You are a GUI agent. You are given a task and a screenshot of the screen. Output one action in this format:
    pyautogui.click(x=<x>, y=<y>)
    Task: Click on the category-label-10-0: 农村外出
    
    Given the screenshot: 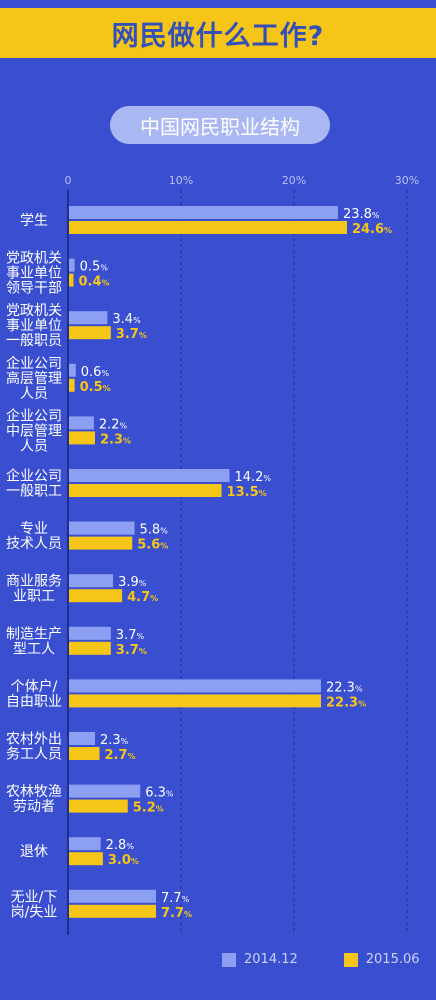 What is the action you would take?
    pyautogui.click(x=34, y=740)
    